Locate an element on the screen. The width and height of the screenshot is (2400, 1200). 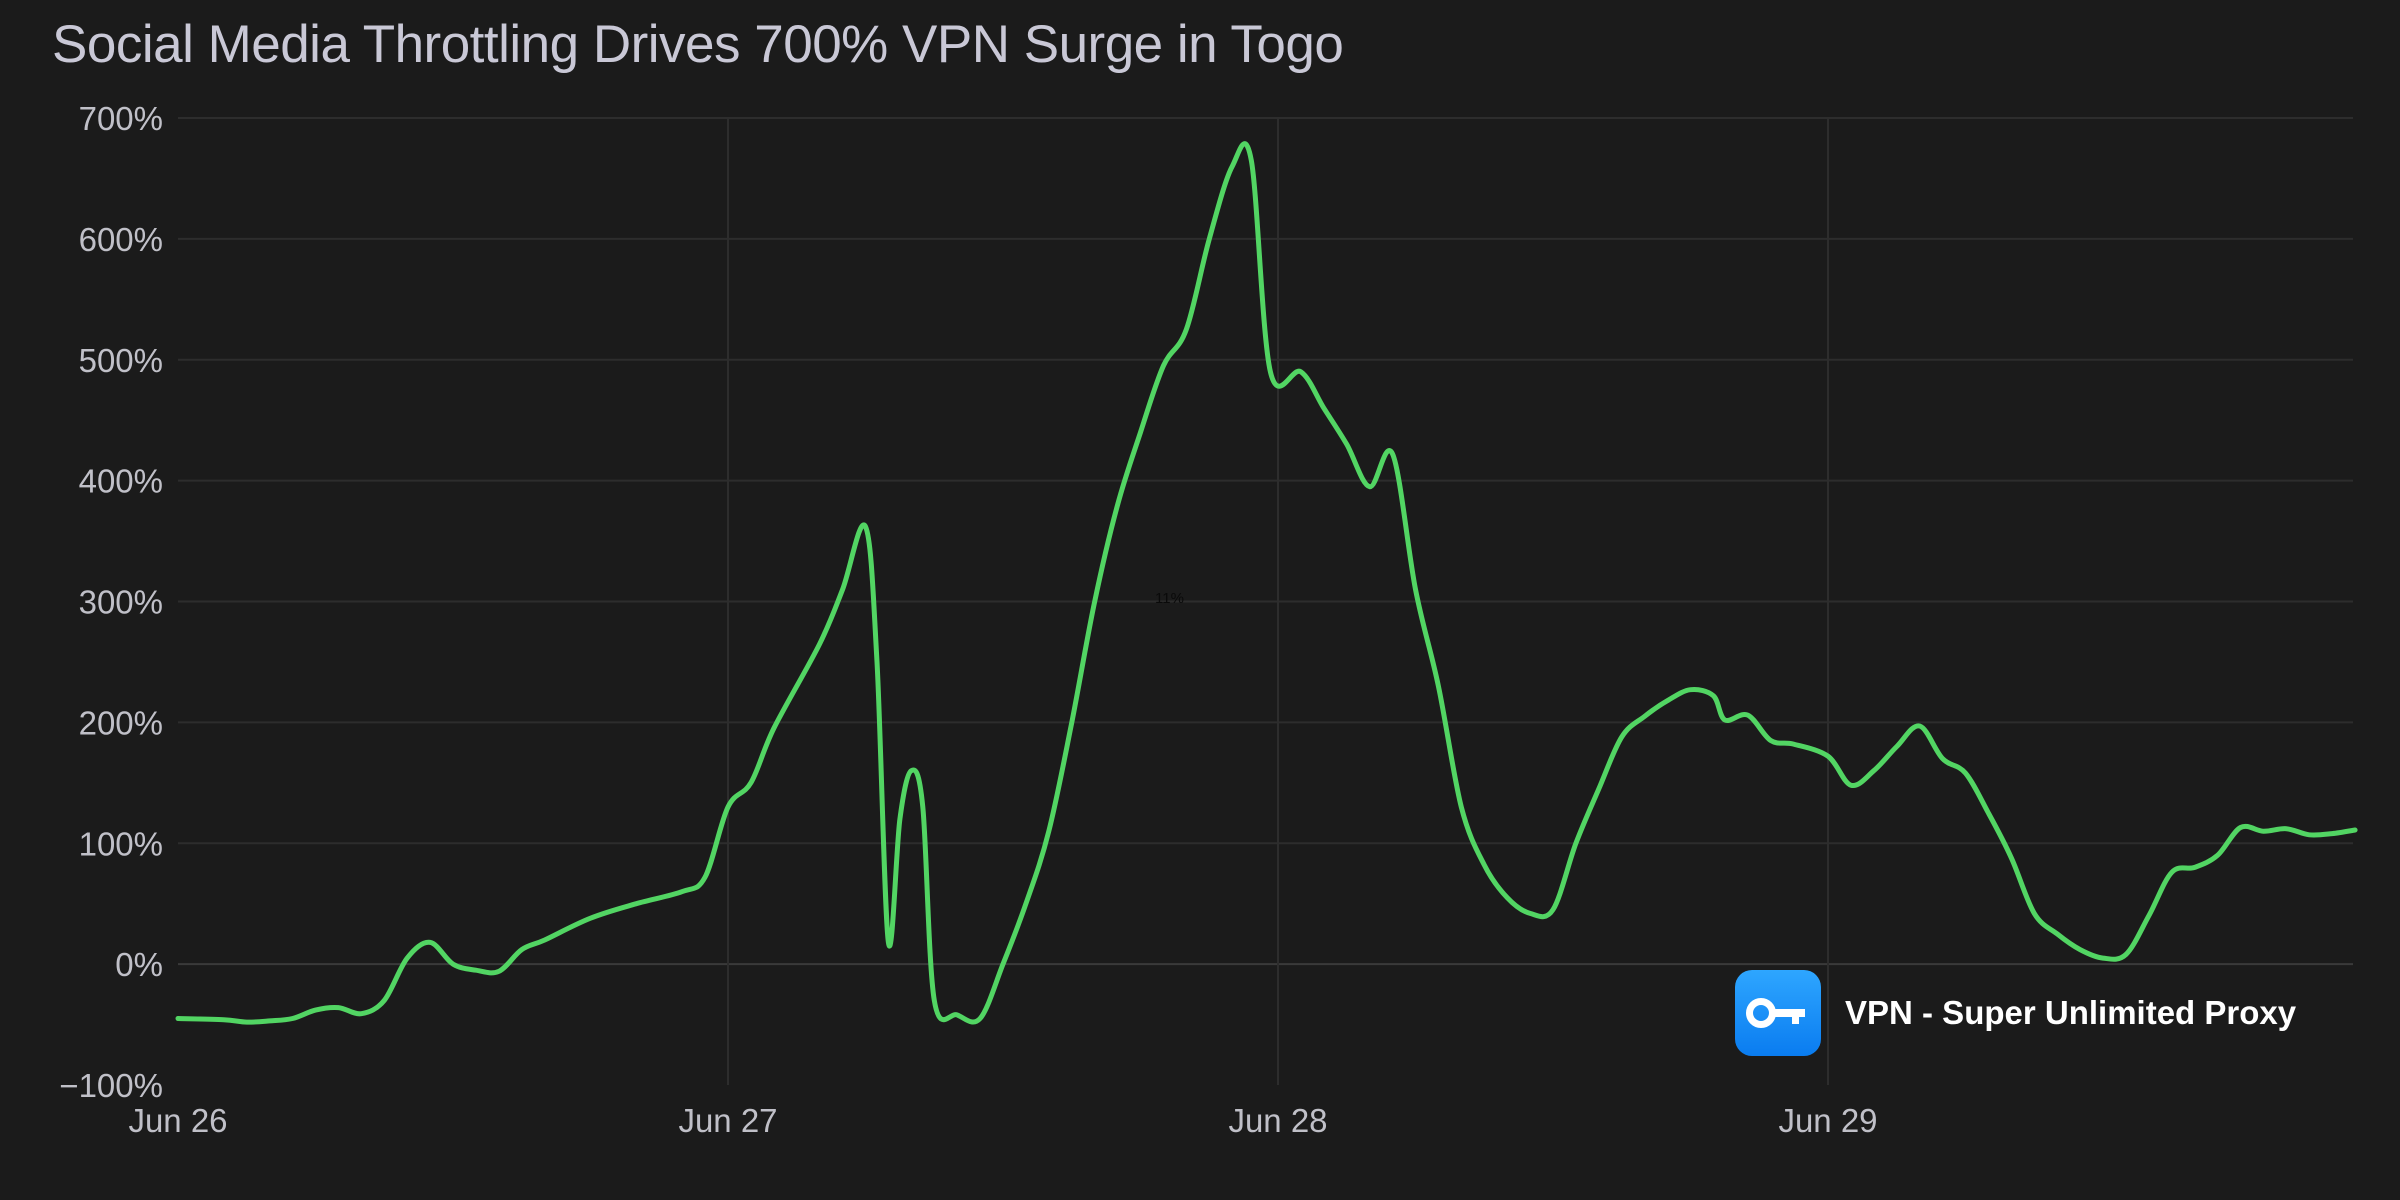
y-tick-label: 200% is located at coordinates (121, 722).